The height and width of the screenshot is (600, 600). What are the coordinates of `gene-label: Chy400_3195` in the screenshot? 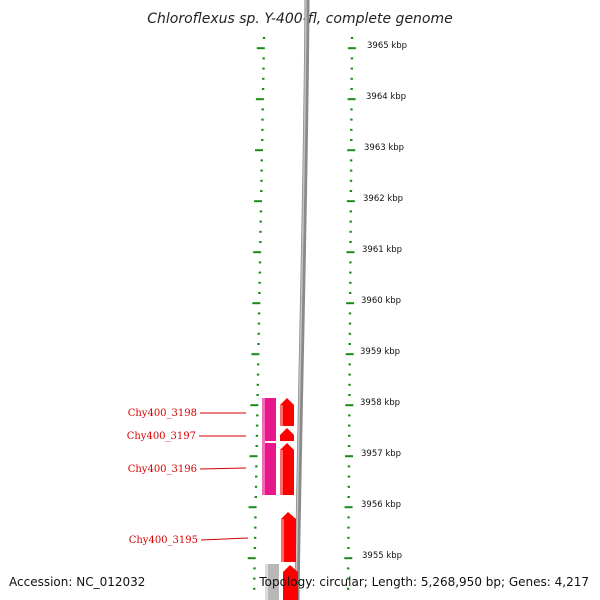 It's located at (163, 540).